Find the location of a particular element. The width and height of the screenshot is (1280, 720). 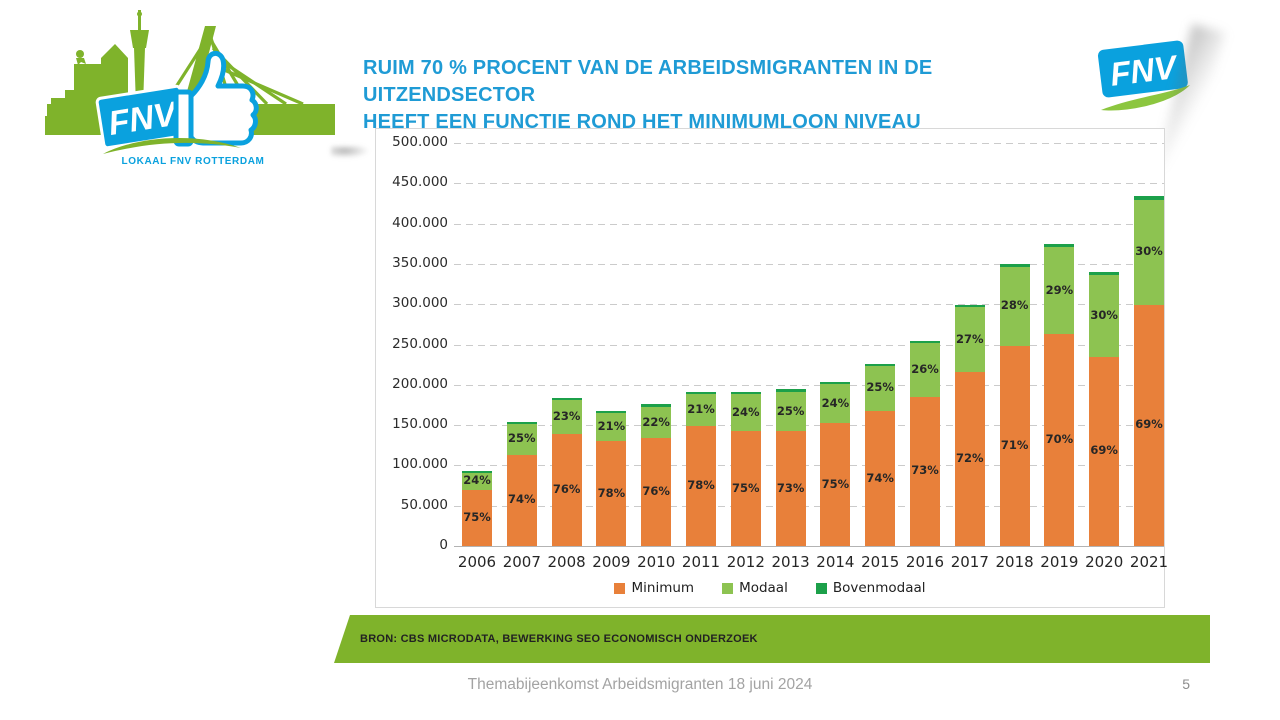

modaal-percent-label: 30% is located at coordinates (1104, 314).